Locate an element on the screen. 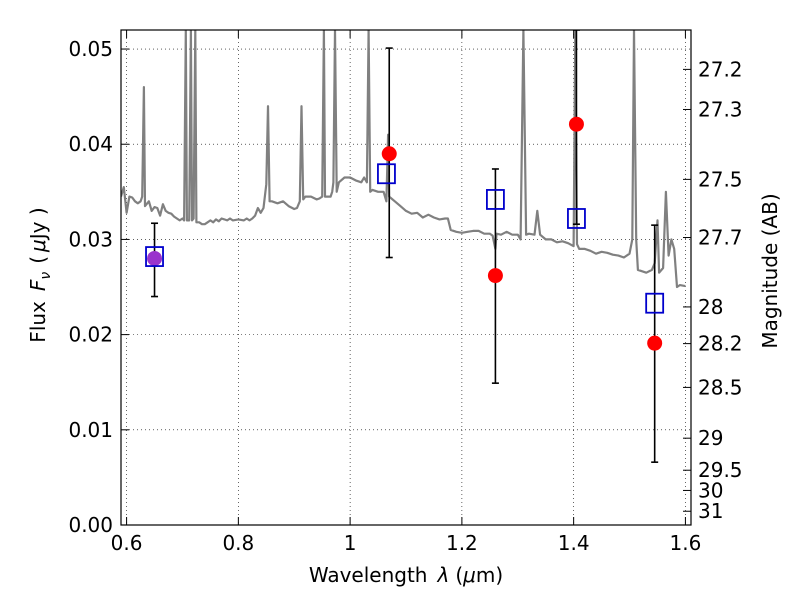 The width and height of the screenshot is (800, 600). right-tick-label: 28.2 is located at coordinates (720, 344).